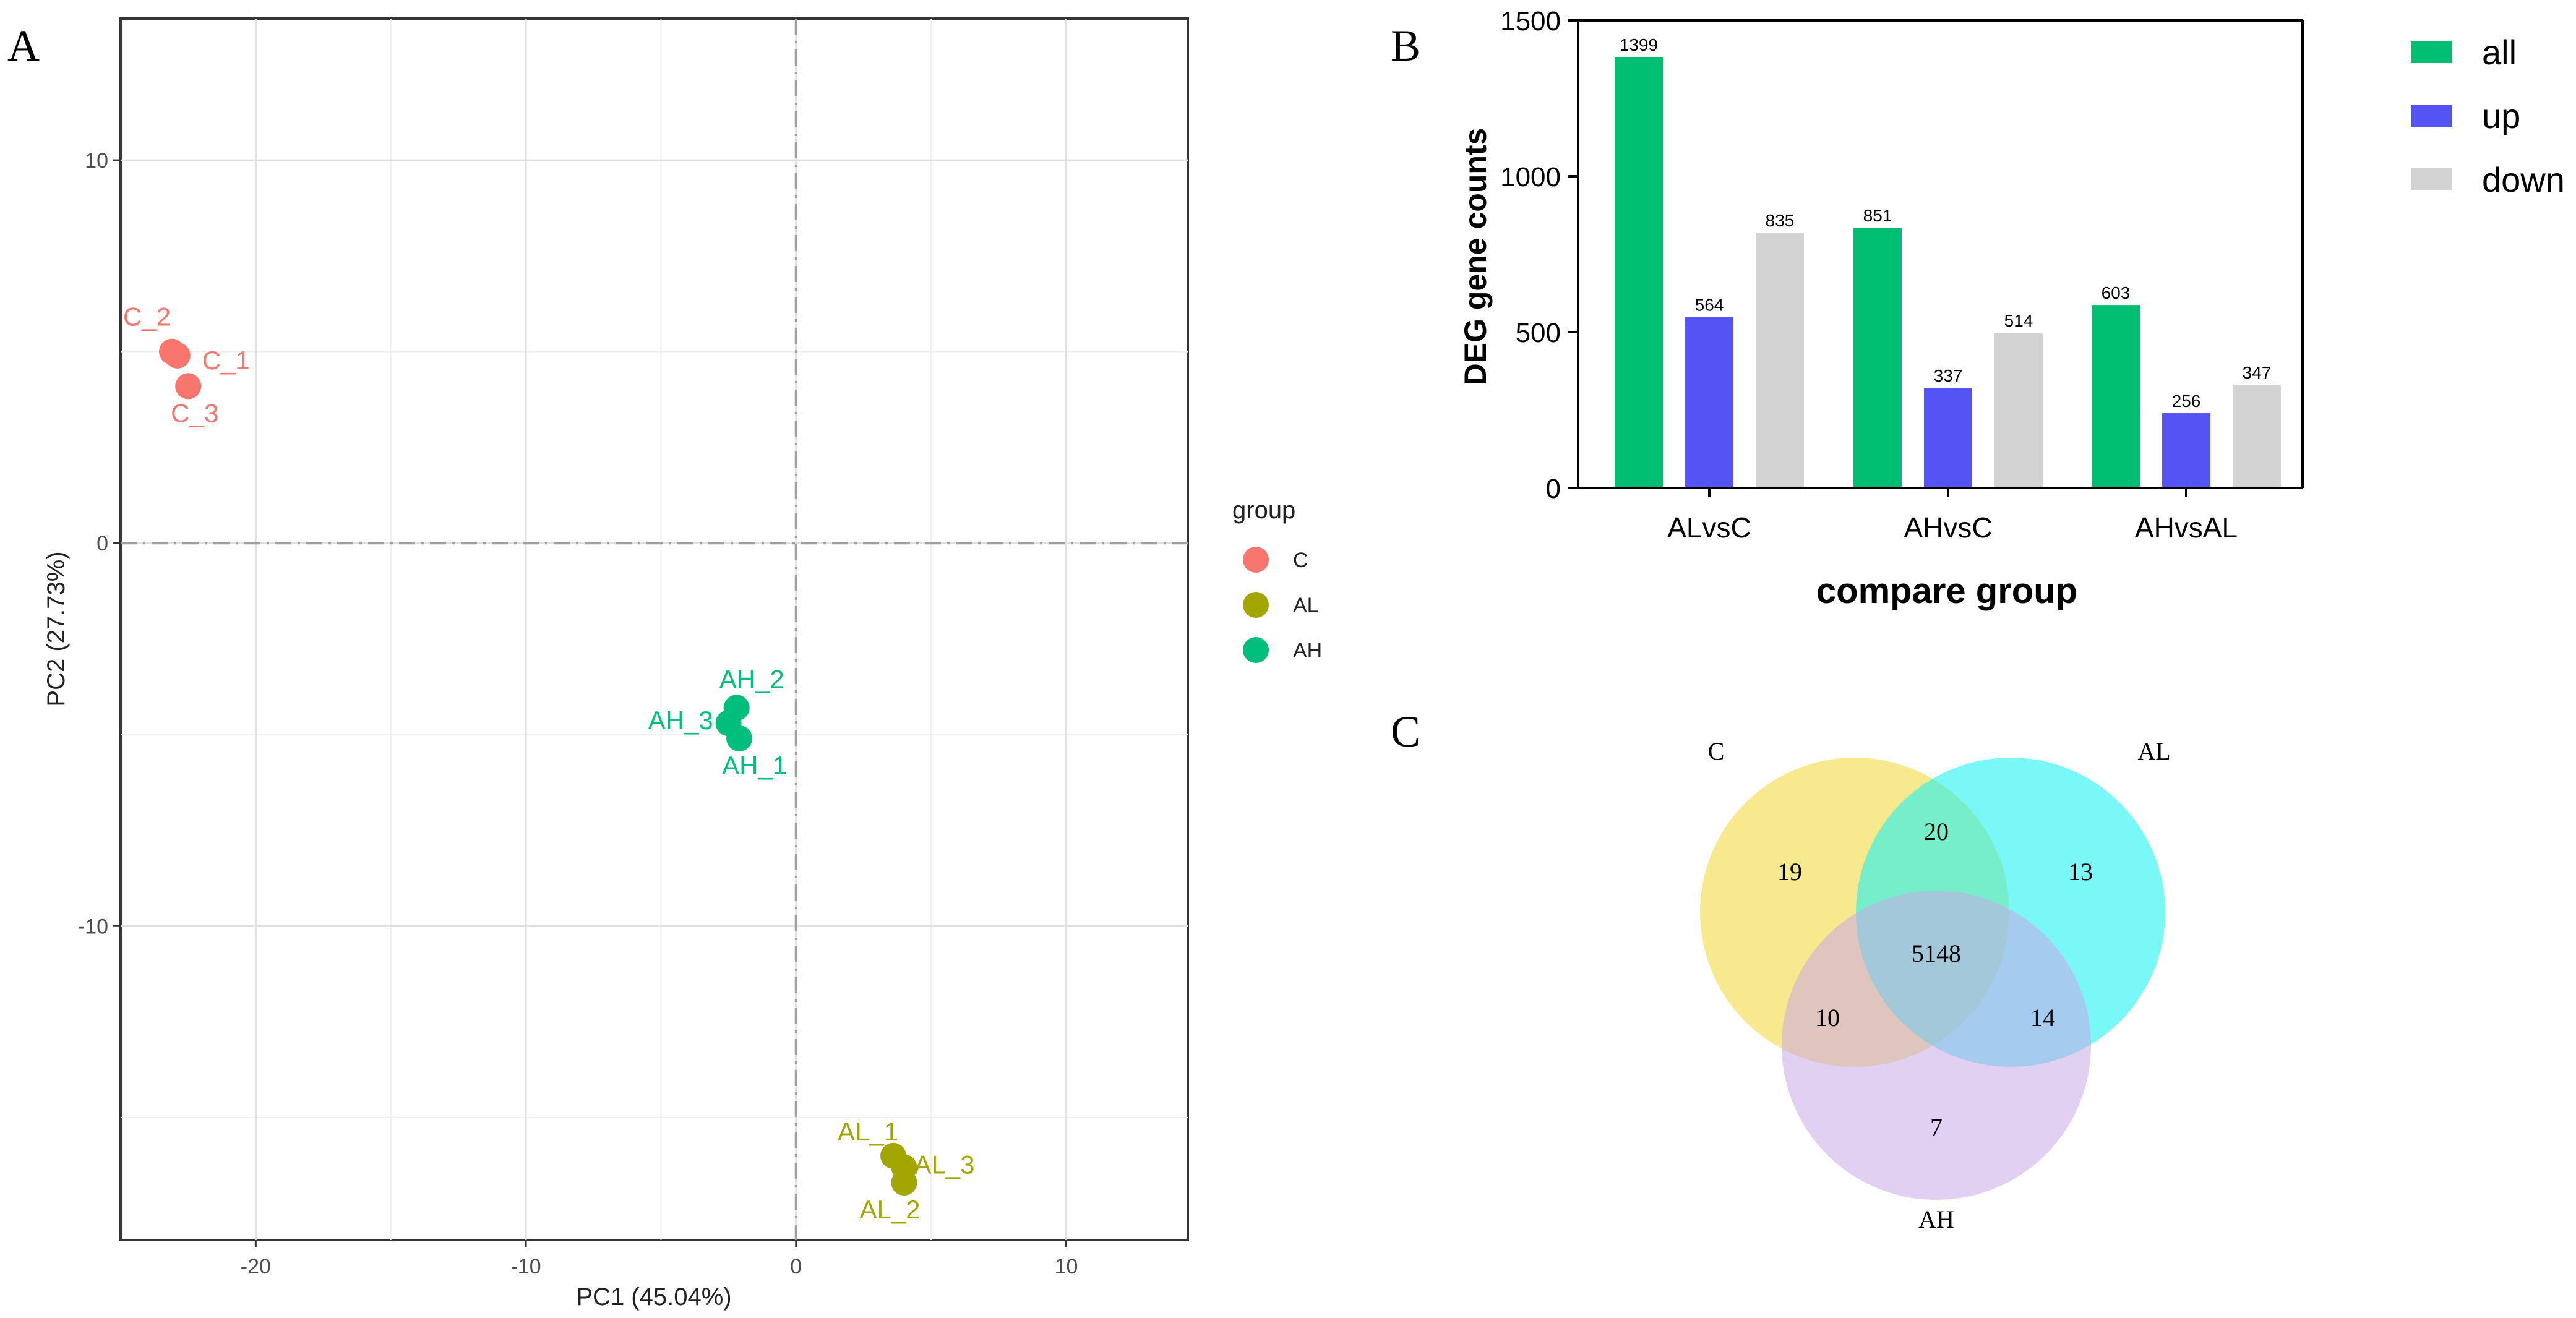 This screenshot has width=2576, height=1318. What do you see at coordinates (1475, 257) in the screenshot?
I see `deg-y-axis-title: DEG gene counts` at bounding box center [1475, 257].